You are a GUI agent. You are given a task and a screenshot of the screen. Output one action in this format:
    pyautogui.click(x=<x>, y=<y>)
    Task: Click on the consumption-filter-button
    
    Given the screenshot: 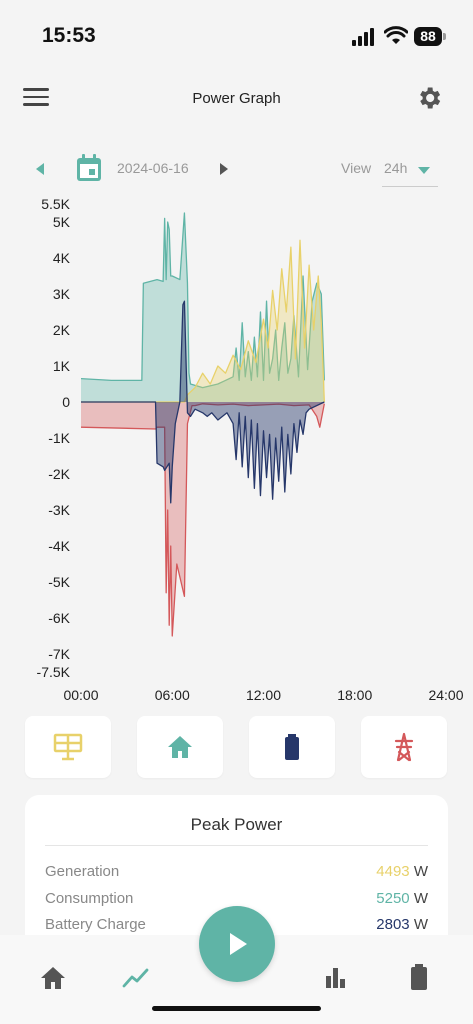 What is the action you would take?
    pyautogui.click(x=180, y=747)
    